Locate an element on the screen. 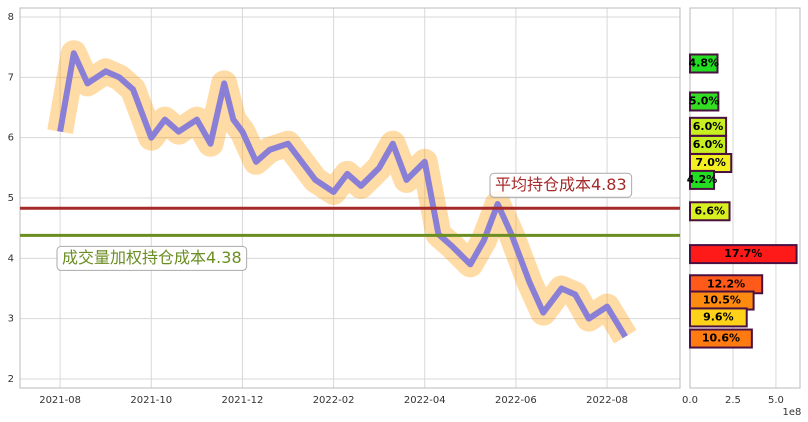  bar-label: 7.0% is located at coordinates (710, 162).